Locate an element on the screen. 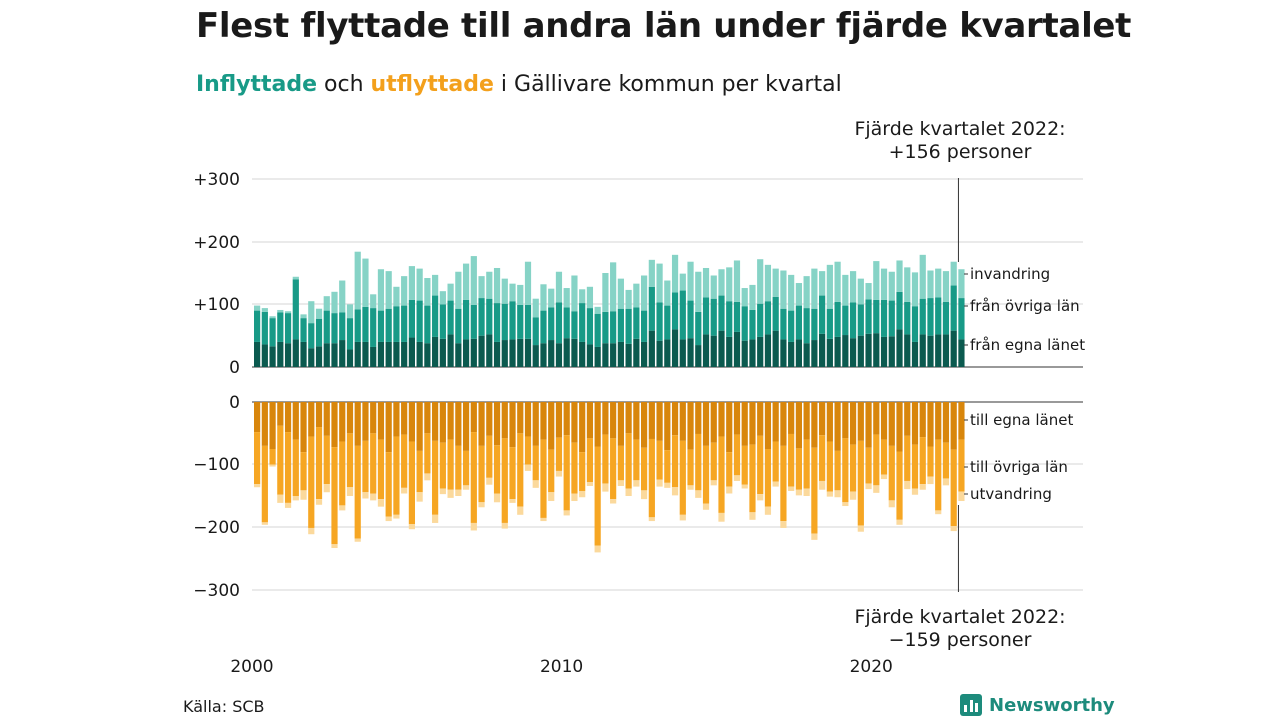 The image size is (1280, 720). brand-logo: Newsworthy is located at coordinates (1037, 705).